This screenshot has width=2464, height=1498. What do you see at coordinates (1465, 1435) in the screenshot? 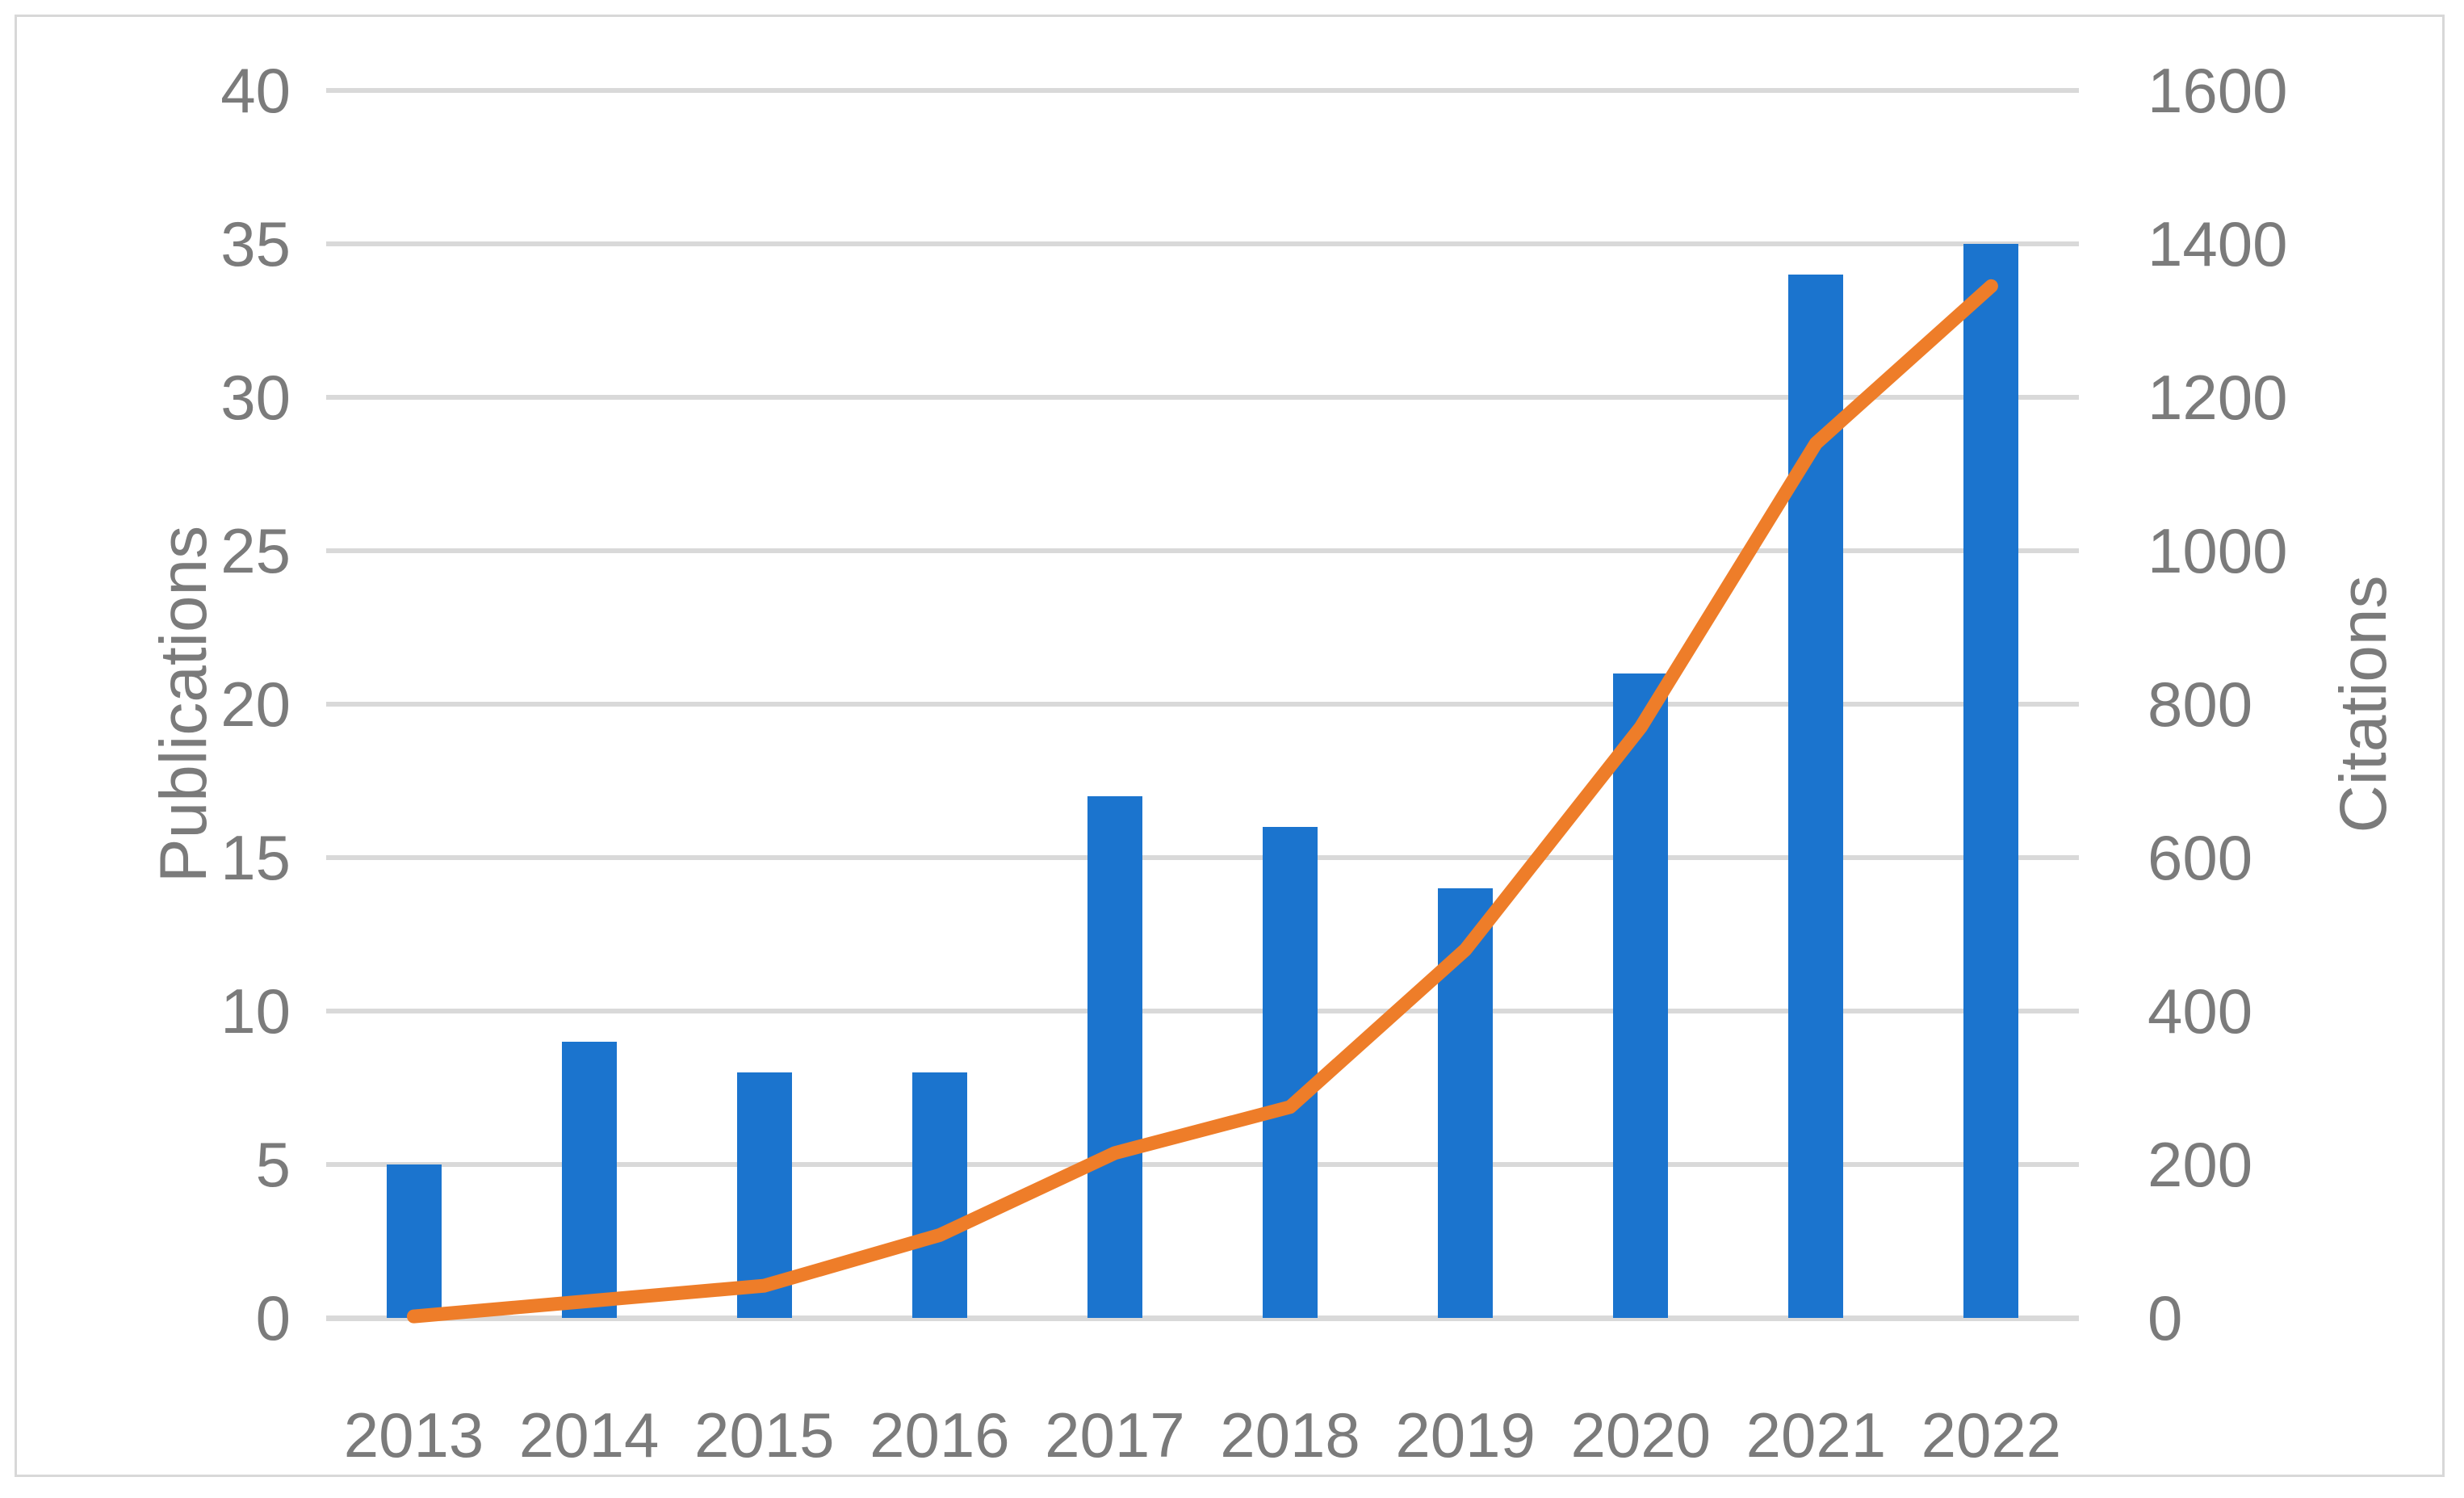
I see `year-label: 2019` at bounding box center [1465, 1435].